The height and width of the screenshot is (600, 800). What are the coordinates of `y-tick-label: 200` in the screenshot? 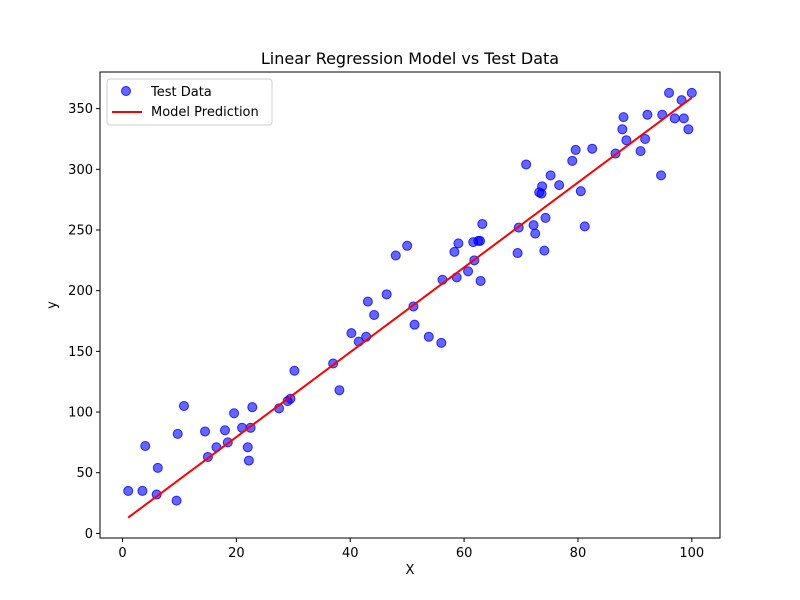 It's located at (80, 291).